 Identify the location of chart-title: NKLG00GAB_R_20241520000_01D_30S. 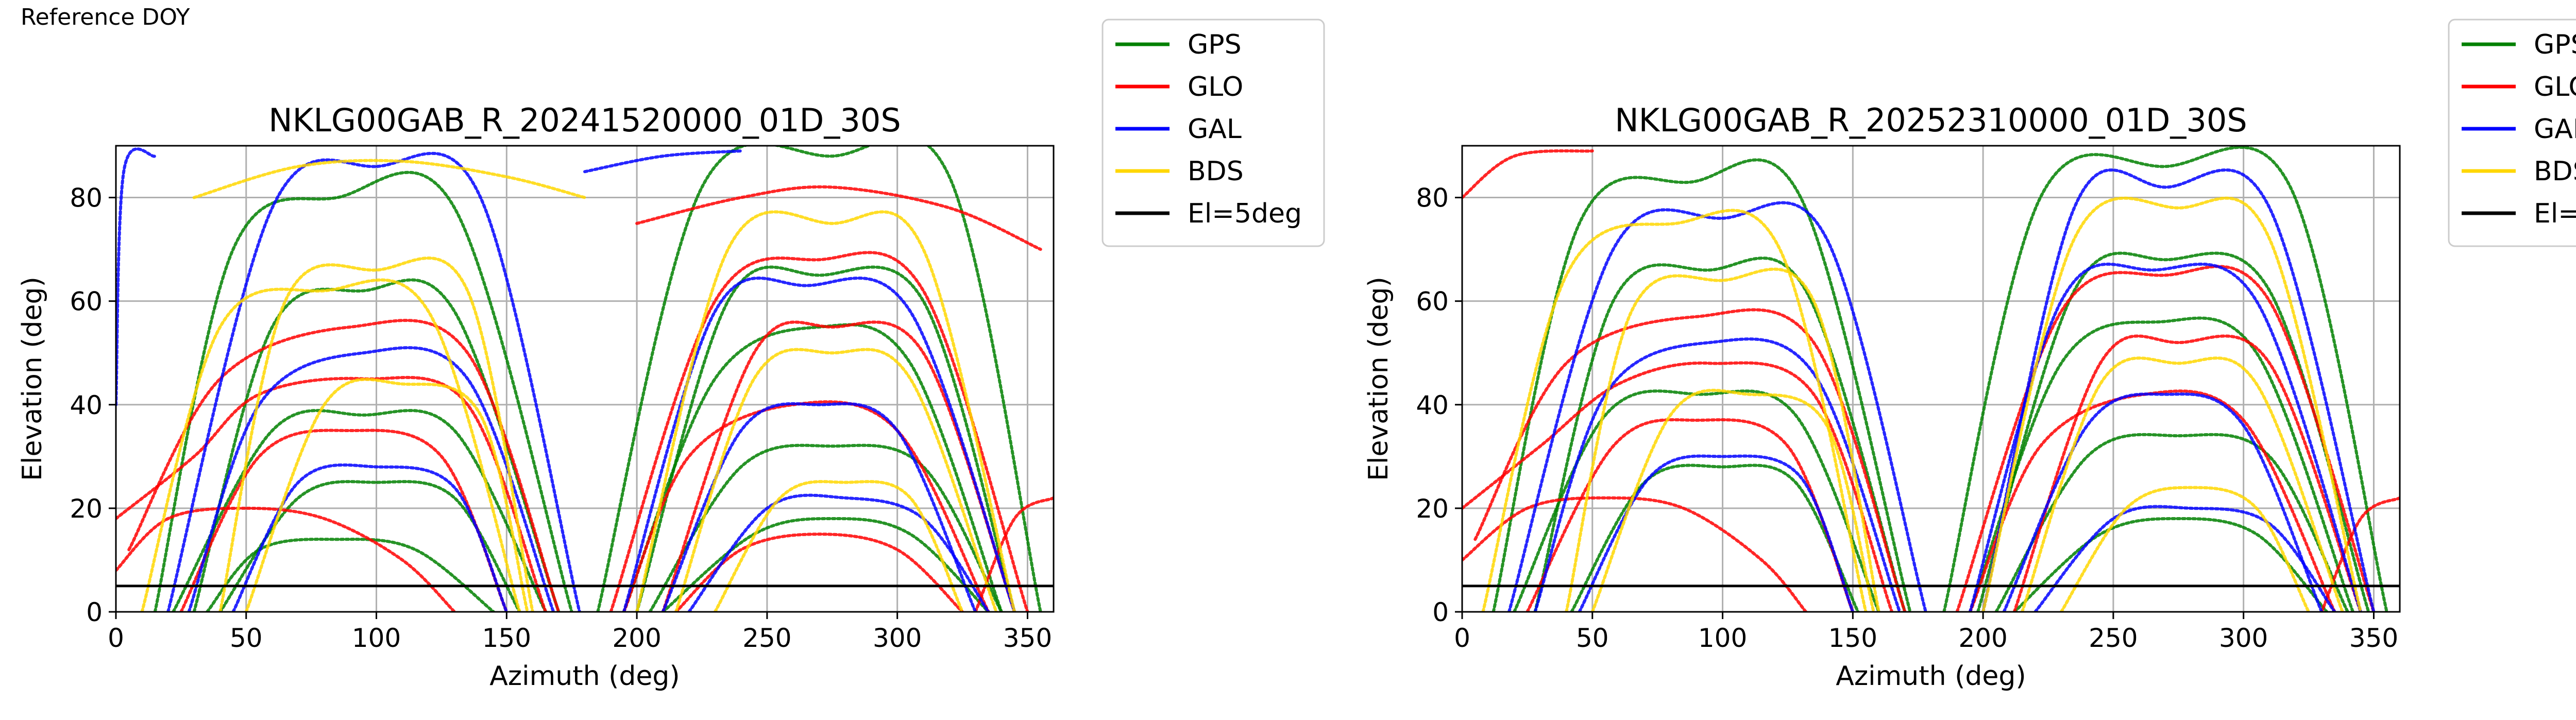
(584, 120).